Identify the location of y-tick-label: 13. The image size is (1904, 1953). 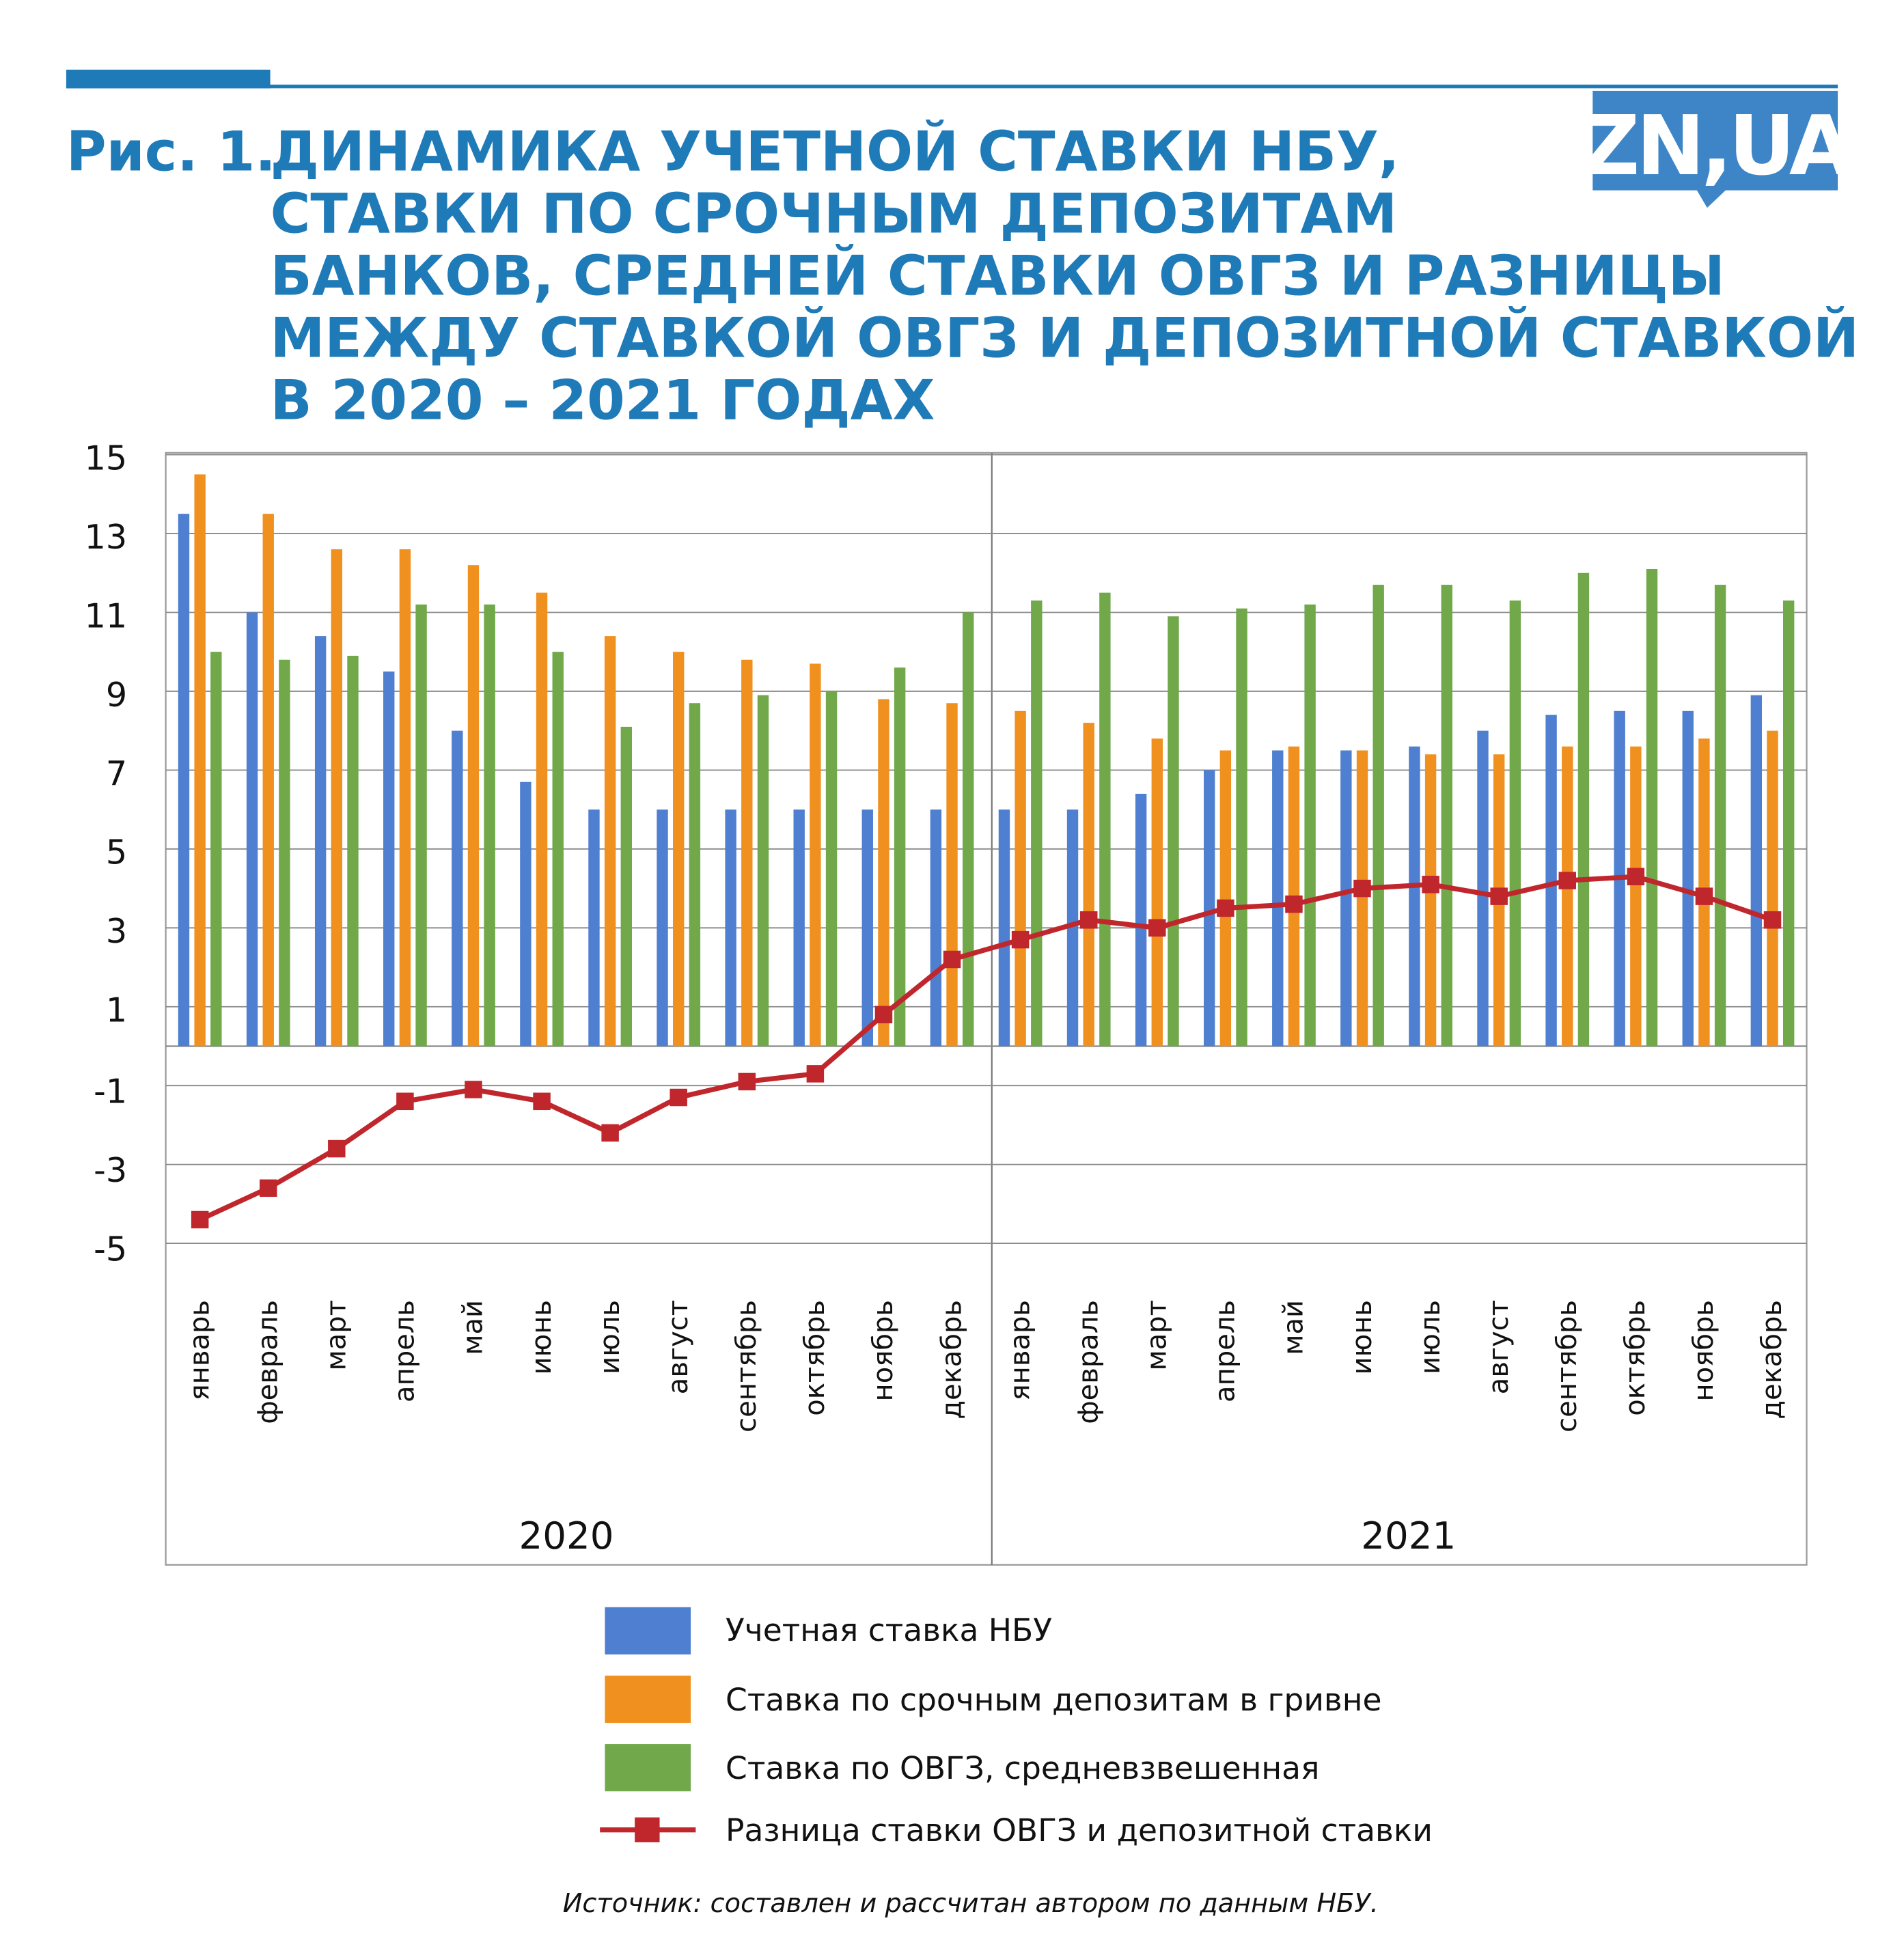
(106, 537).